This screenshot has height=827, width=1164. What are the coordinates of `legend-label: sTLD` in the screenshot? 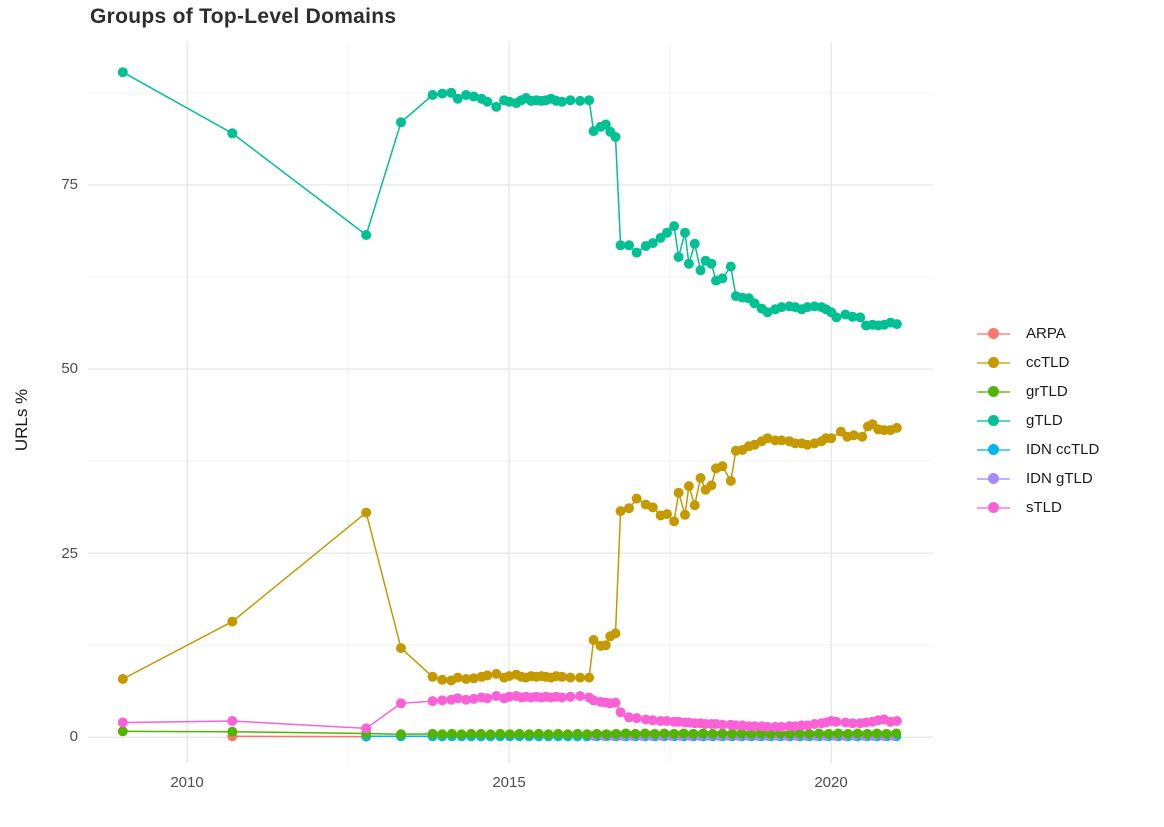 It's located at (1044, 507).